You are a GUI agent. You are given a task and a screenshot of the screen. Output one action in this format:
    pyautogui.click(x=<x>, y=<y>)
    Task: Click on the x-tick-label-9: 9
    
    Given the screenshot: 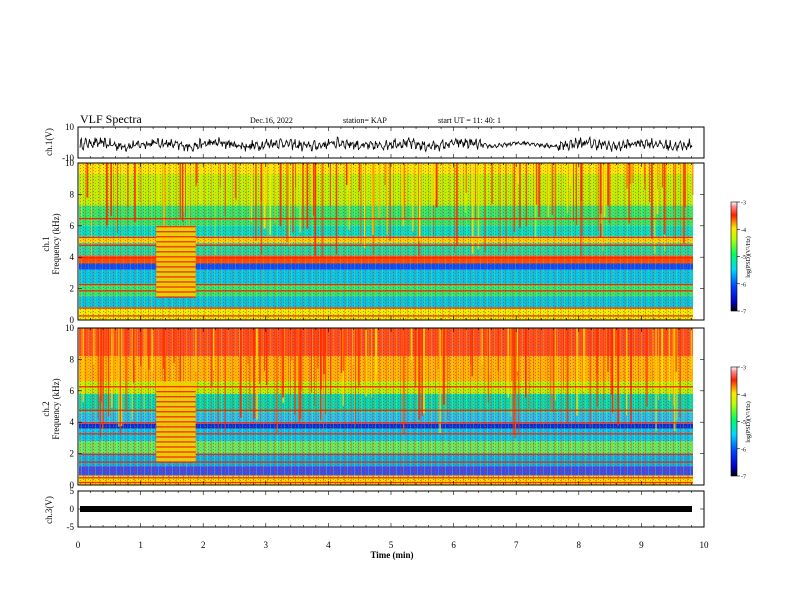 What is the action you would take?
    pyautogui.click(x=641, y=545)
    